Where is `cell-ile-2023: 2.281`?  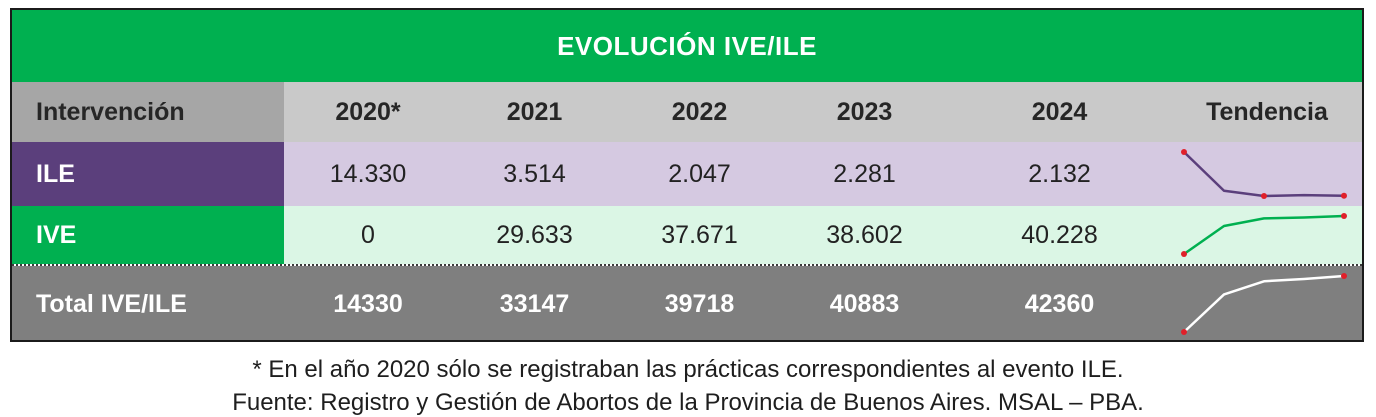
cell-ile-2023: 2.281 is located at coordinates (864, 173).